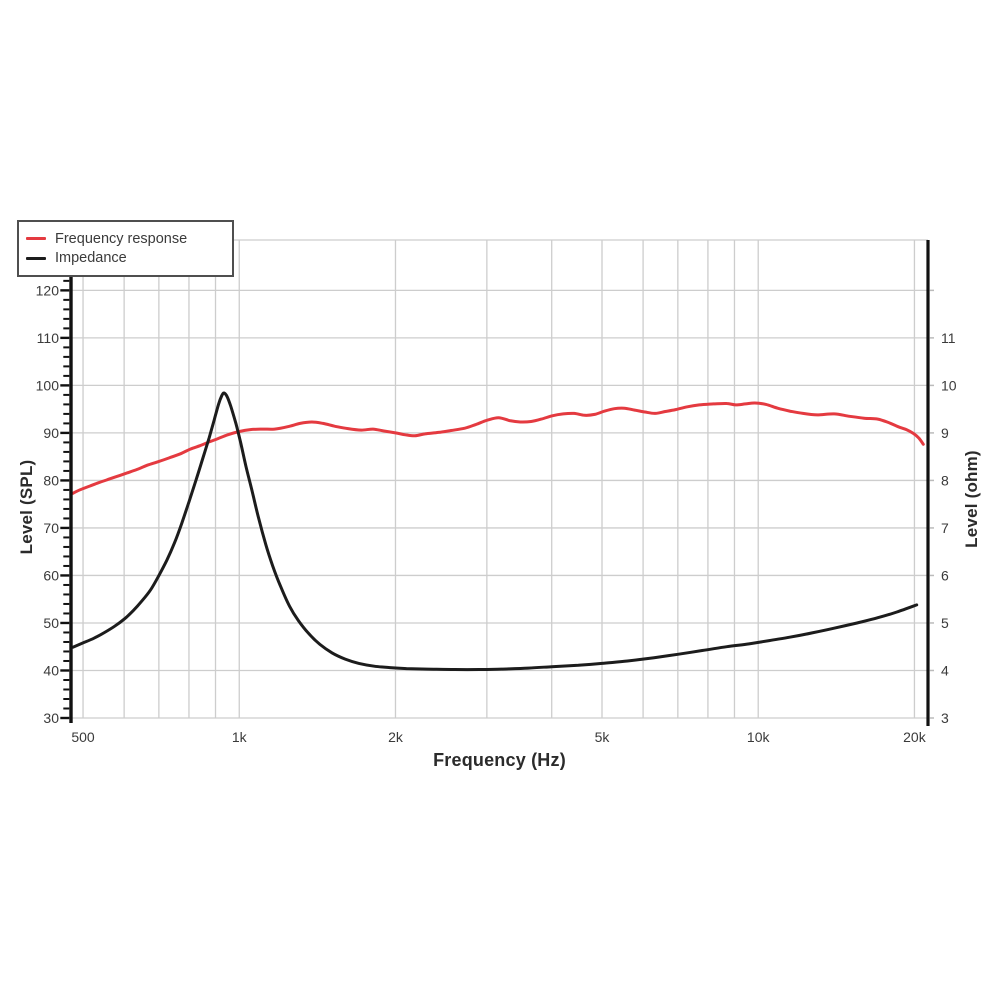  Describe the element at coordinates (603, 737) in the screenshot. I see `x-tick-label: 5k` at that location.